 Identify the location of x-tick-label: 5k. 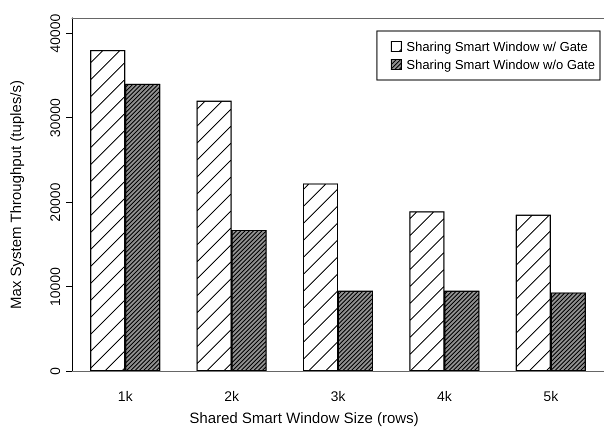
(551, 396).